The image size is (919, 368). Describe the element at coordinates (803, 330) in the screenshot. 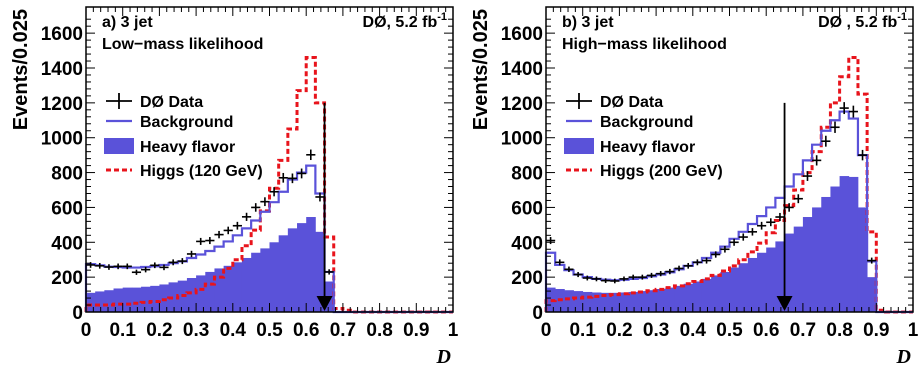

I see `x-tick-label: 0.7` at that location.